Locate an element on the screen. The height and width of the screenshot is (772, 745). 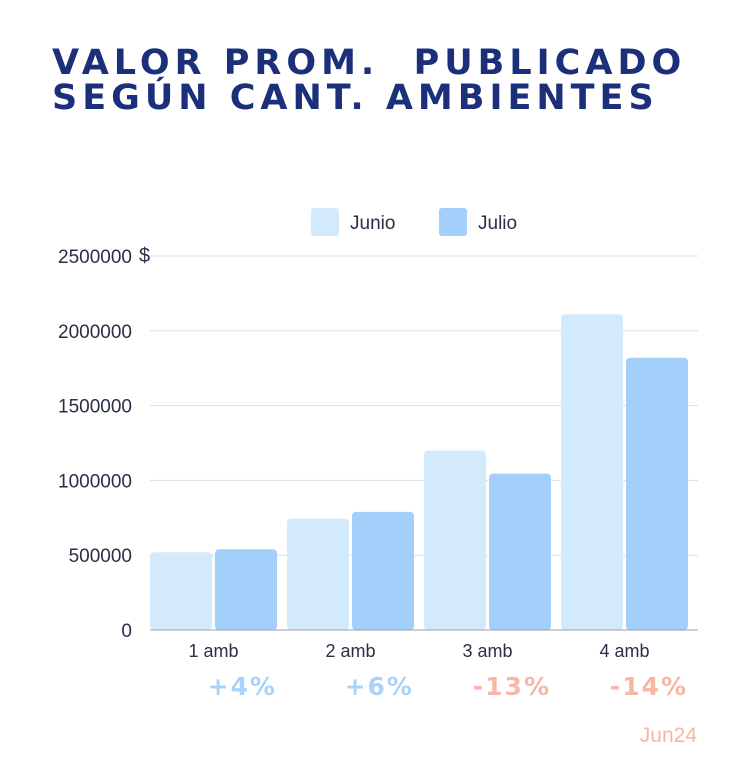
percent-change-label: -14% is located at coordinates (649, 686).